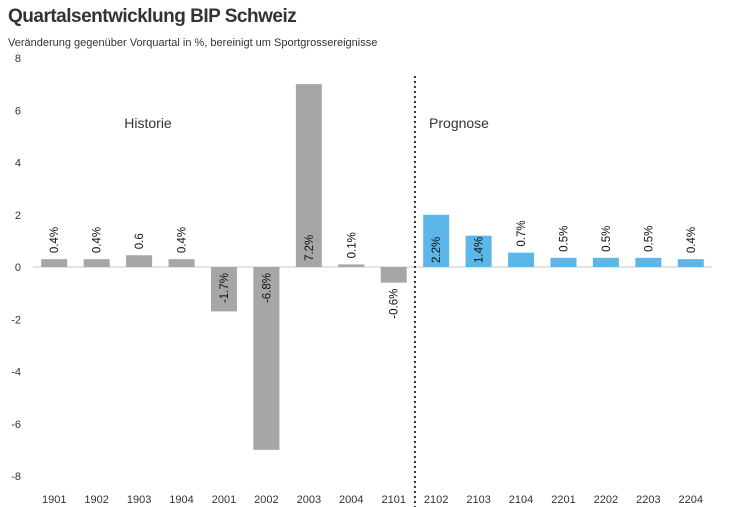 Image resolution: width=742 pixels, height=507 pixels. I want to click on x-tick-label: 2101, so click(393, 500).